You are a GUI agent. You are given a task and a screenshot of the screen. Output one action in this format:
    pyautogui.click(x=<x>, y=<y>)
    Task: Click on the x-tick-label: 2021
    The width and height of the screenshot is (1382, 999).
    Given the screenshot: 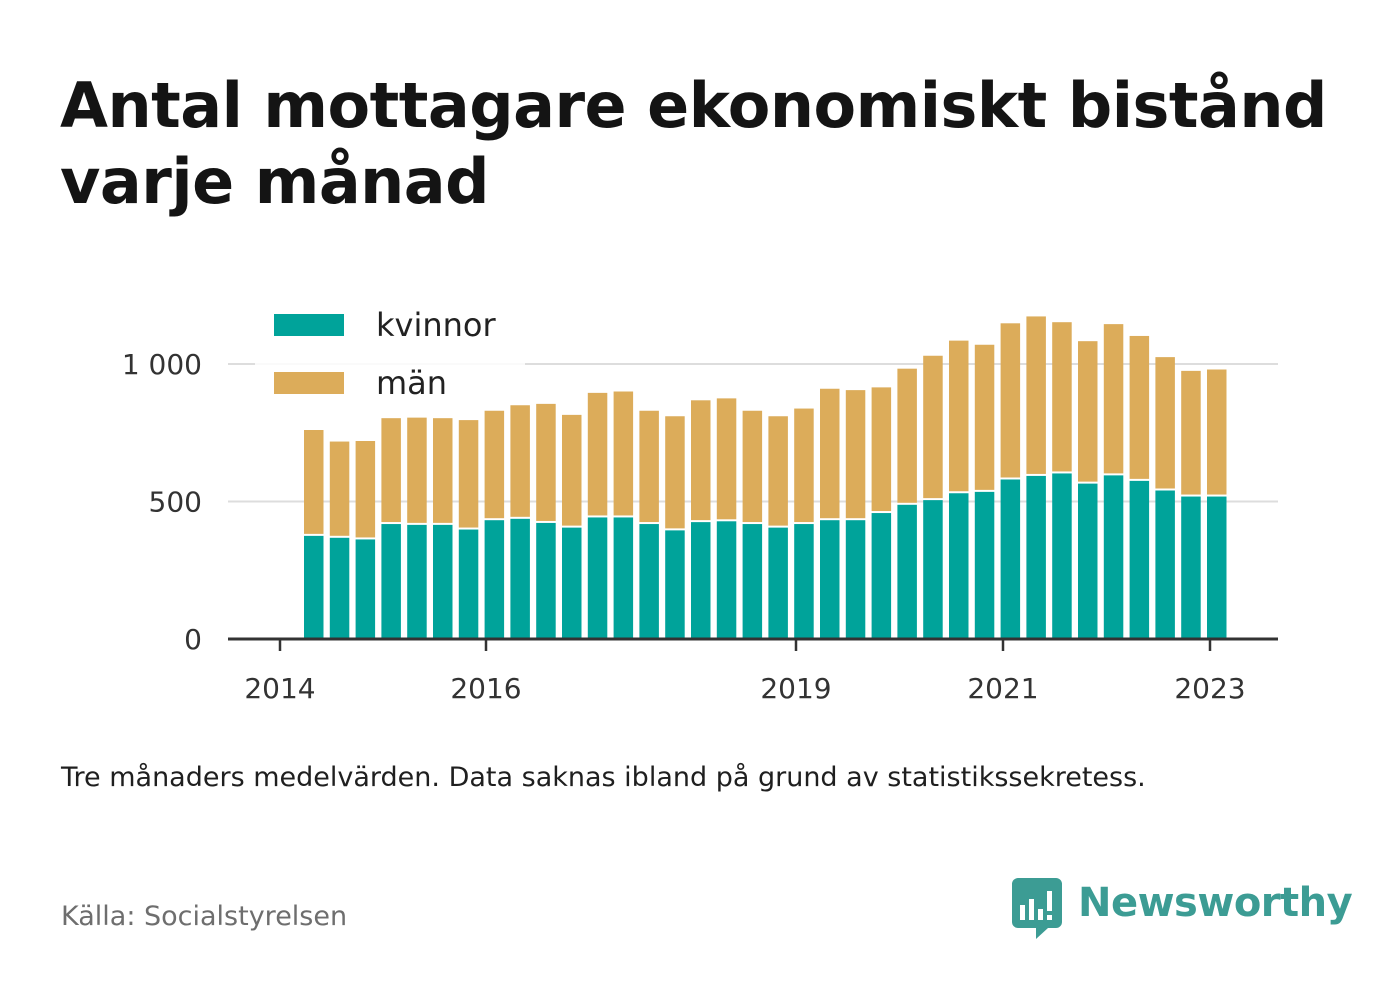 What is the action you would take?
    pyautogui.click(x=1002, y=688)
    